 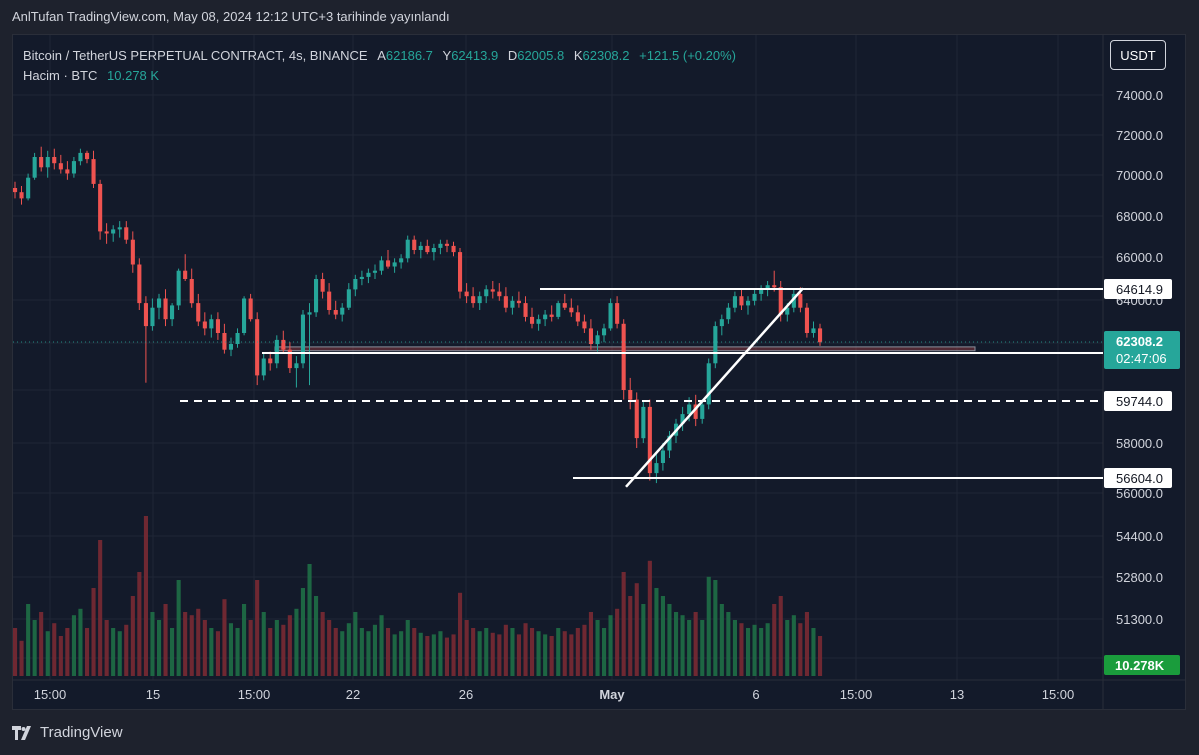 I want to click on x-tick-label: 15, so click(x=153, y=694).